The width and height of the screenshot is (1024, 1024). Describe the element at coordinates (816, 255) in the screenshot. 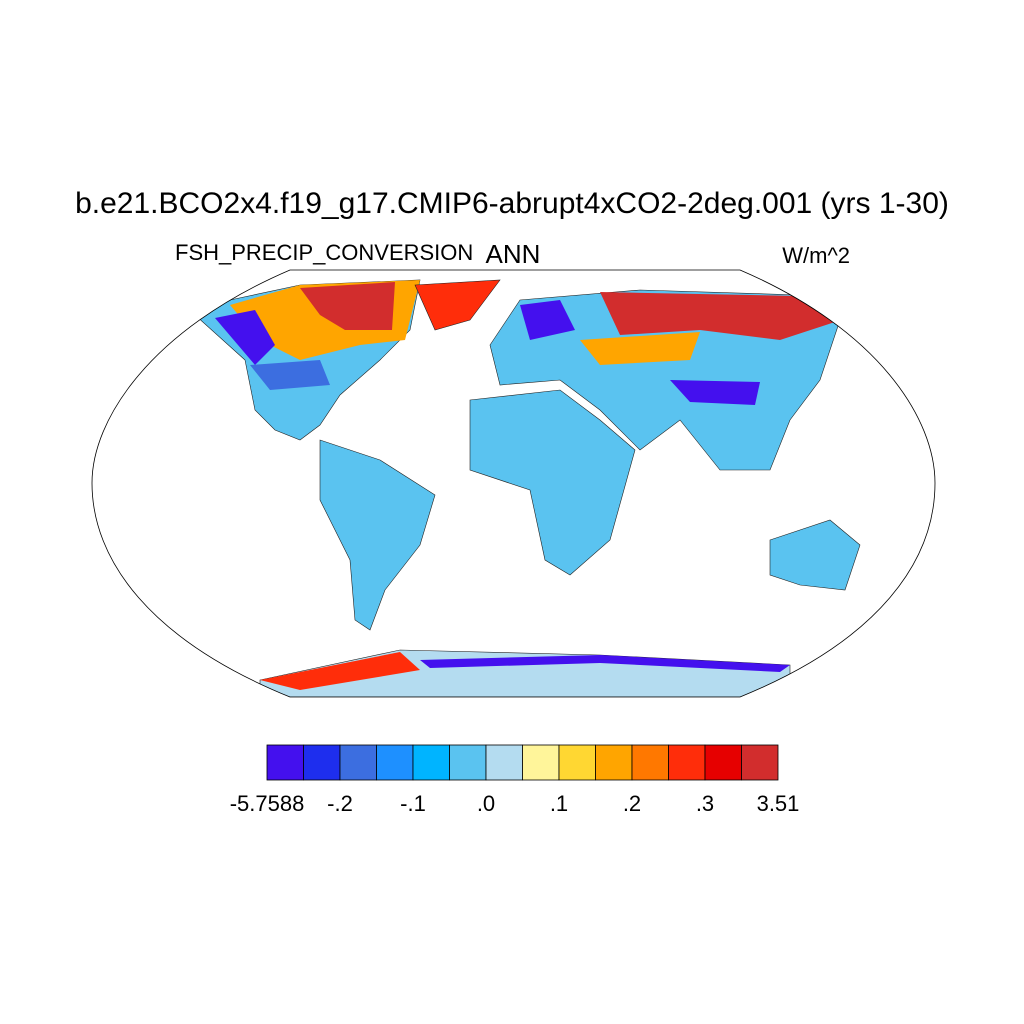

I see `right-string: W/m^2` at that location.